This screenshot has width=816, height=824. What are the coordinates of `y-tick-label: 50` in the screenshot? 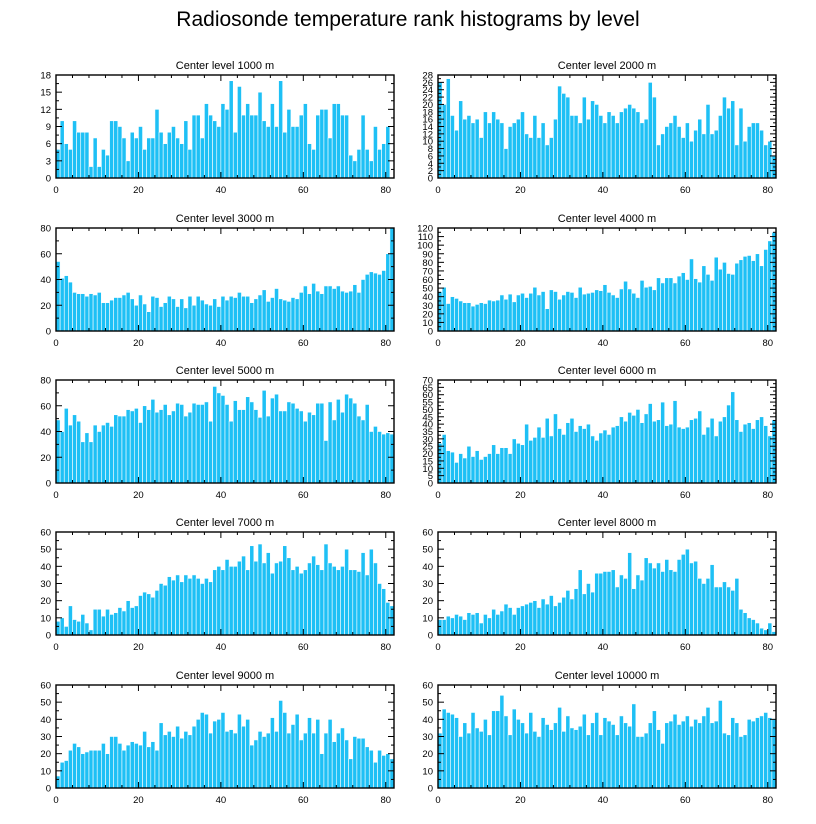 It's located at (45, 550).